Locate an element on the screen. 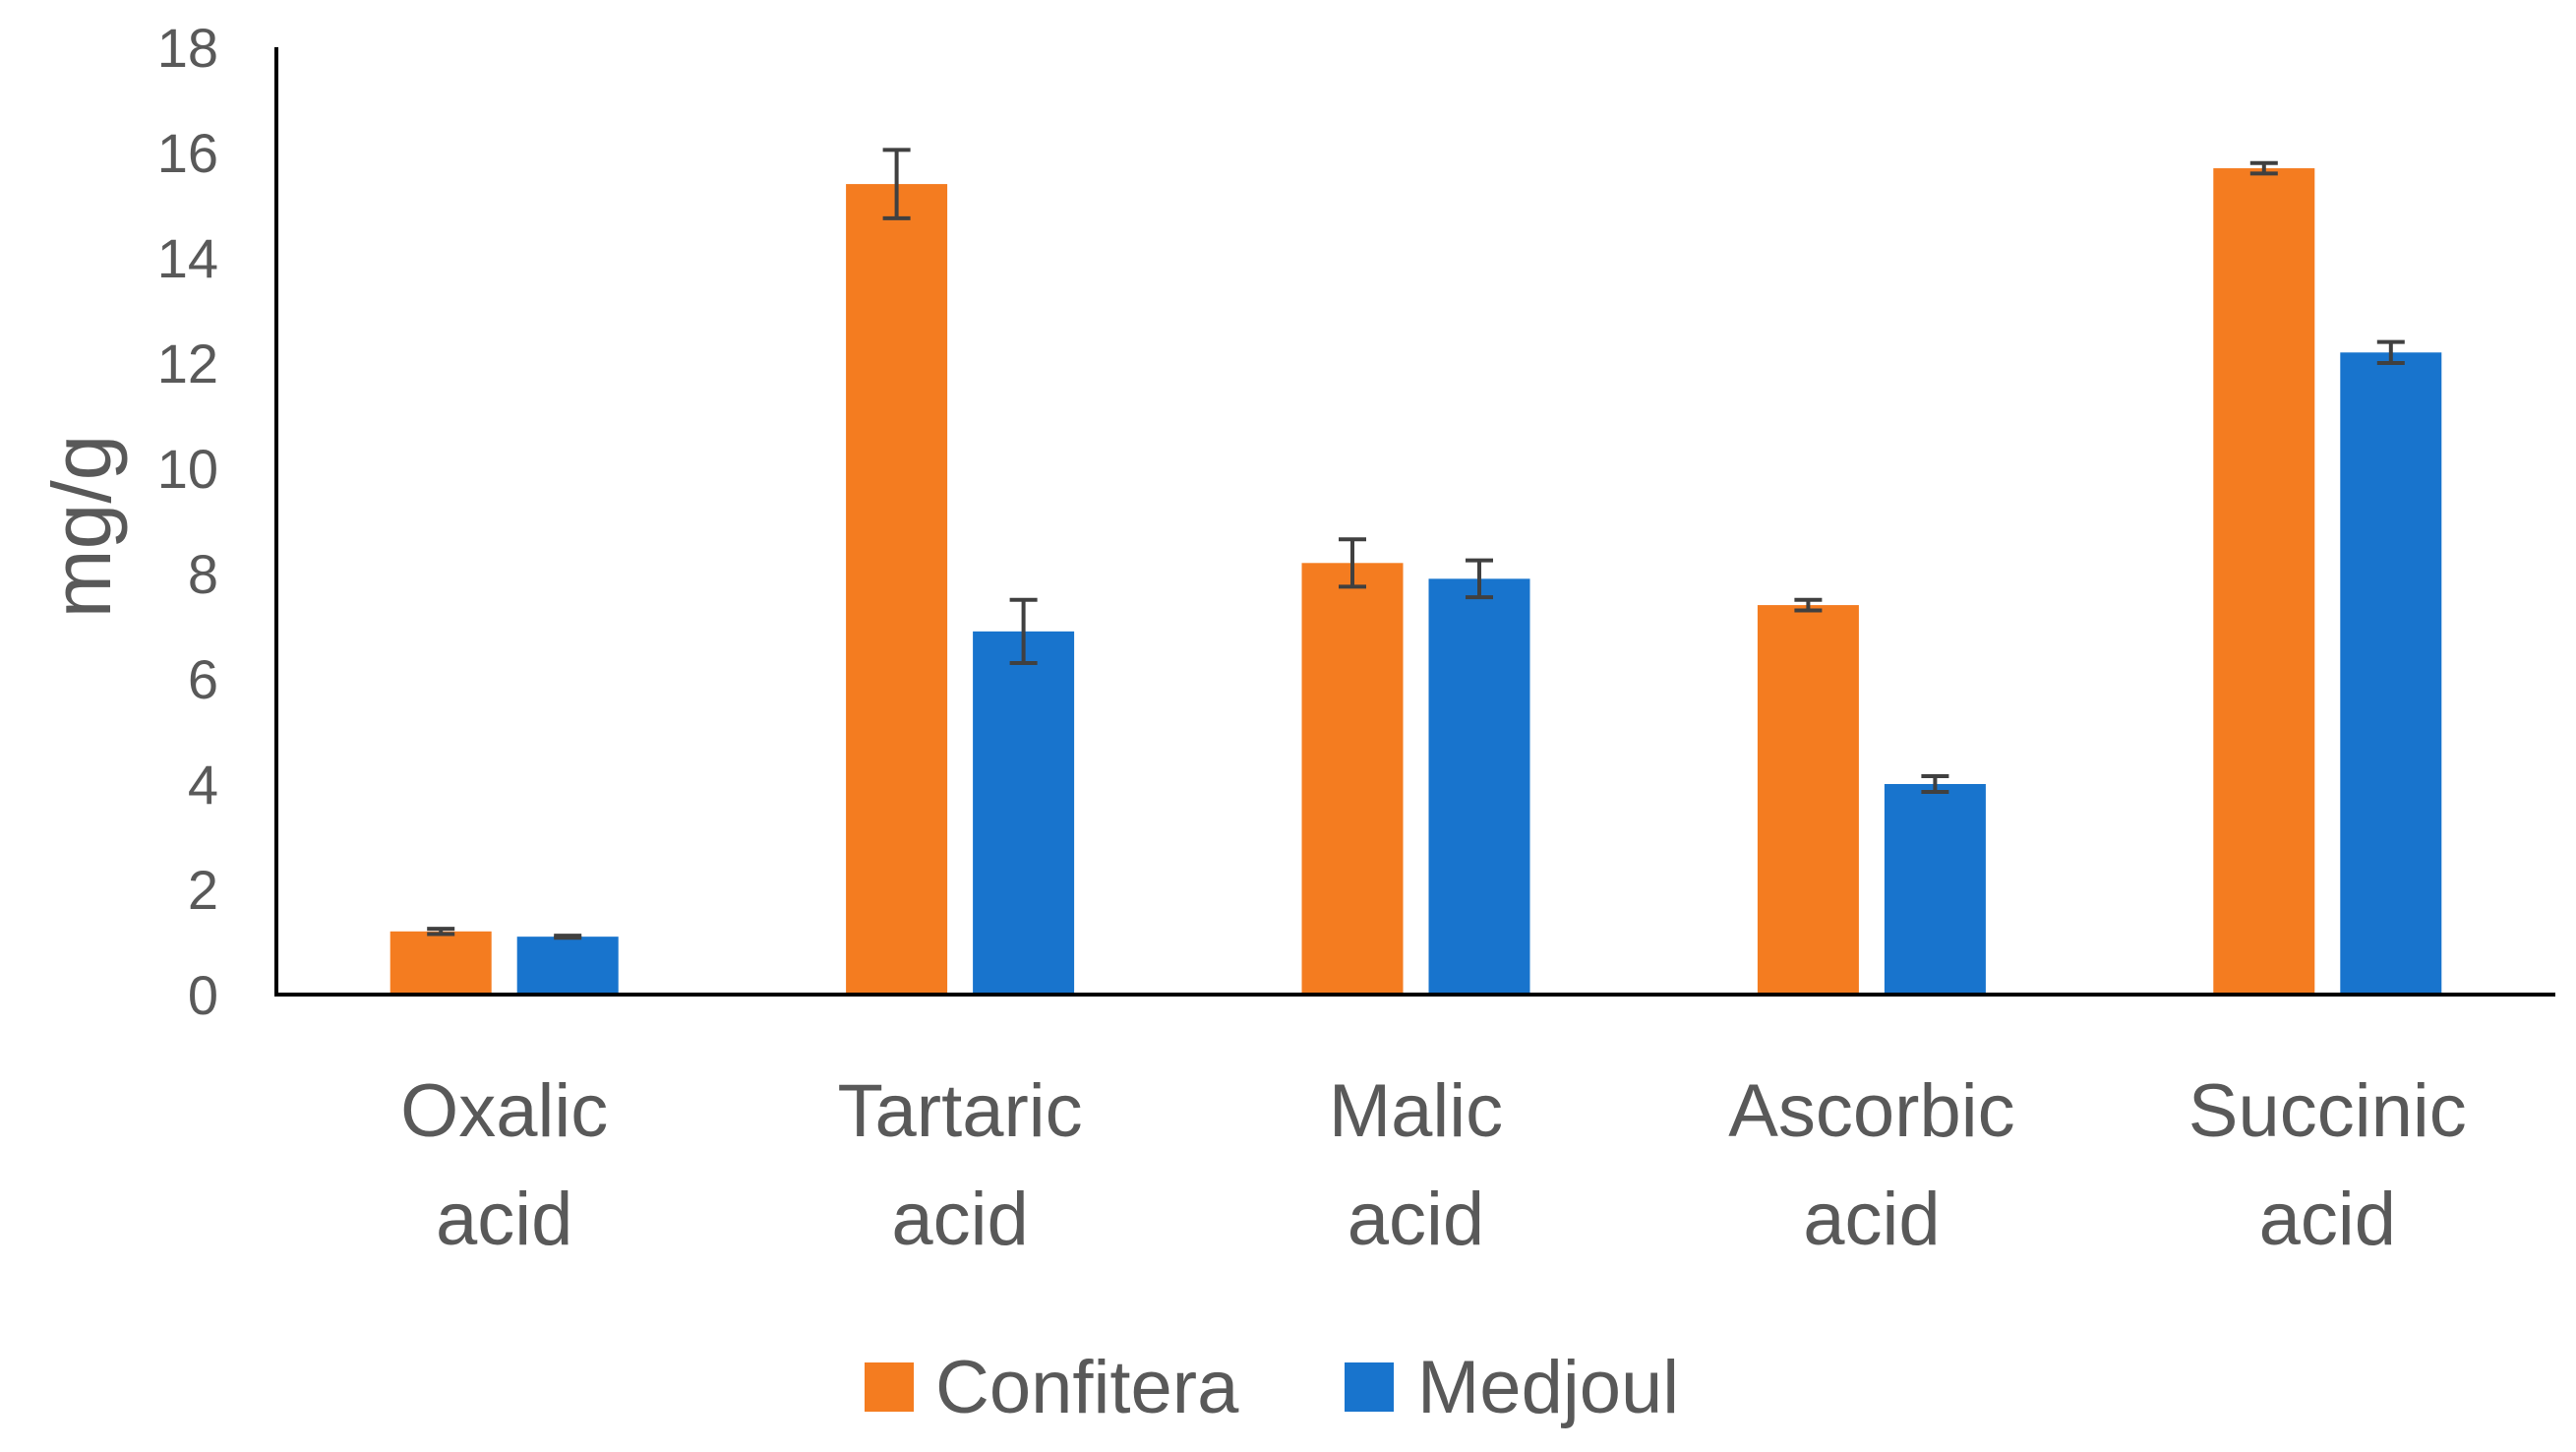  y-axis-title: mg/g is located at coordinates (81, 527).